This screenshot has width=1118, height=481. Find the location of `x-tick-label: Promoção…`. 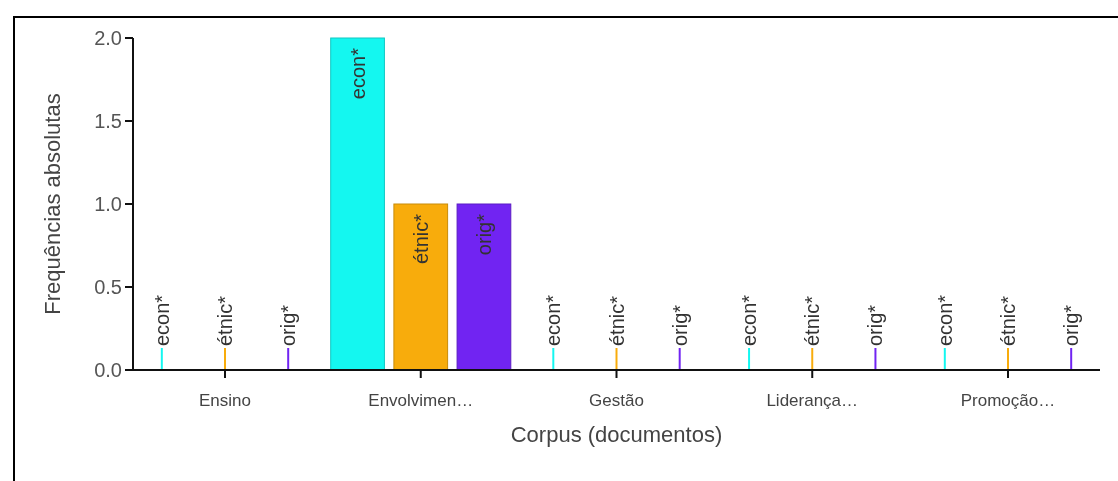

x-tick-label: Promoção… is located at coordinates (1008, 400).